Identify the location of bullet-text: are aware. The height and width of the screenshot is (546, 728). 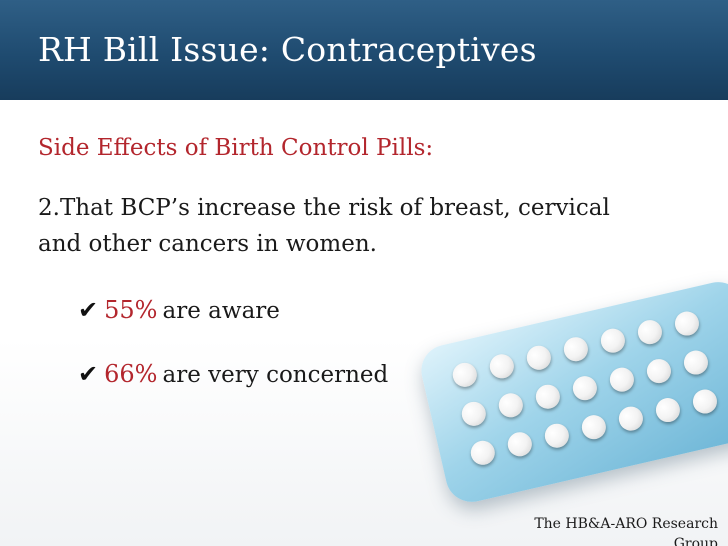
(221, 311).